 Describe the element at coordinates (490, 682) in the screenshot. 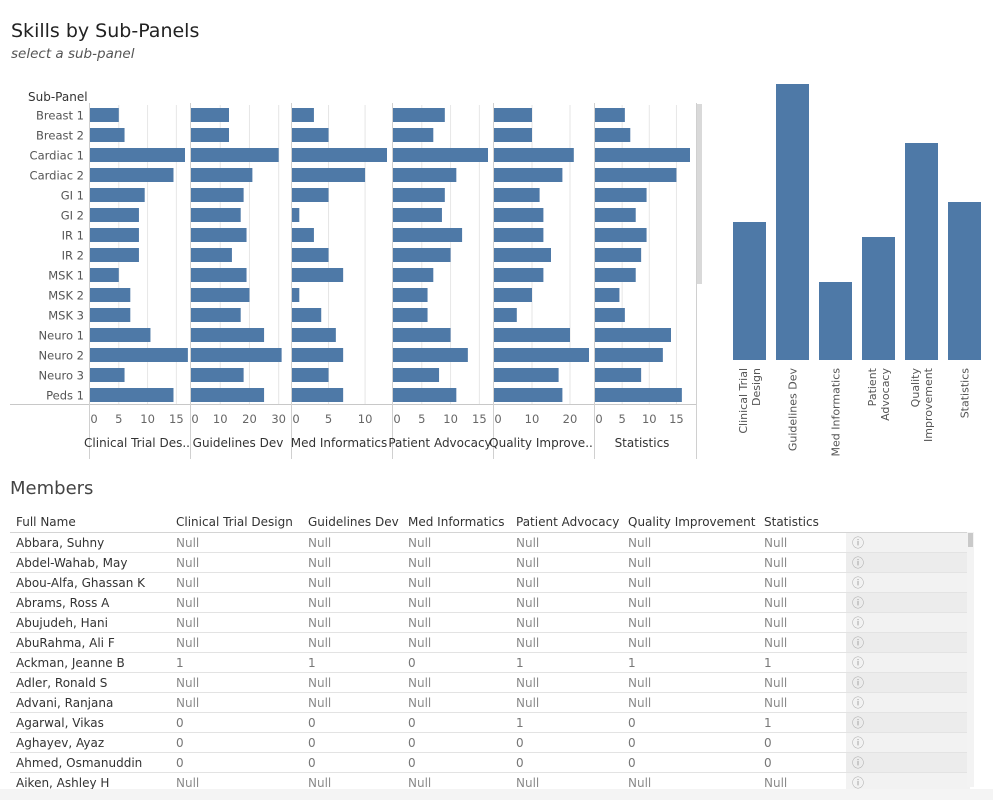

I see `table-row: Adler, Ronald S Null Null Null Null Null Null ⓘ` at that location.